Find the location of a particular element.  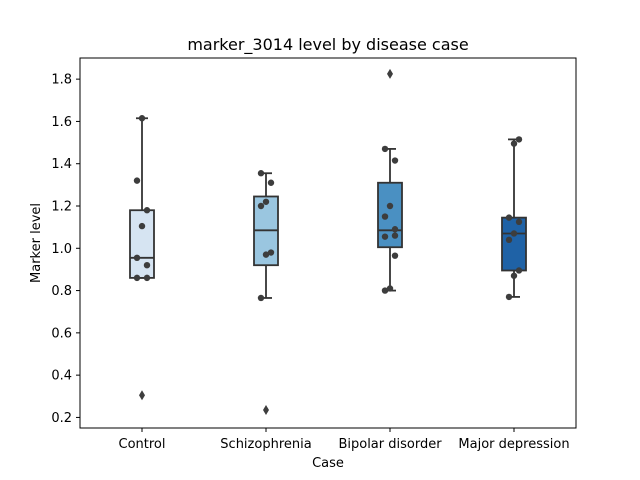

y-tick-label: 0.2 is located at coordinates (61, 418).